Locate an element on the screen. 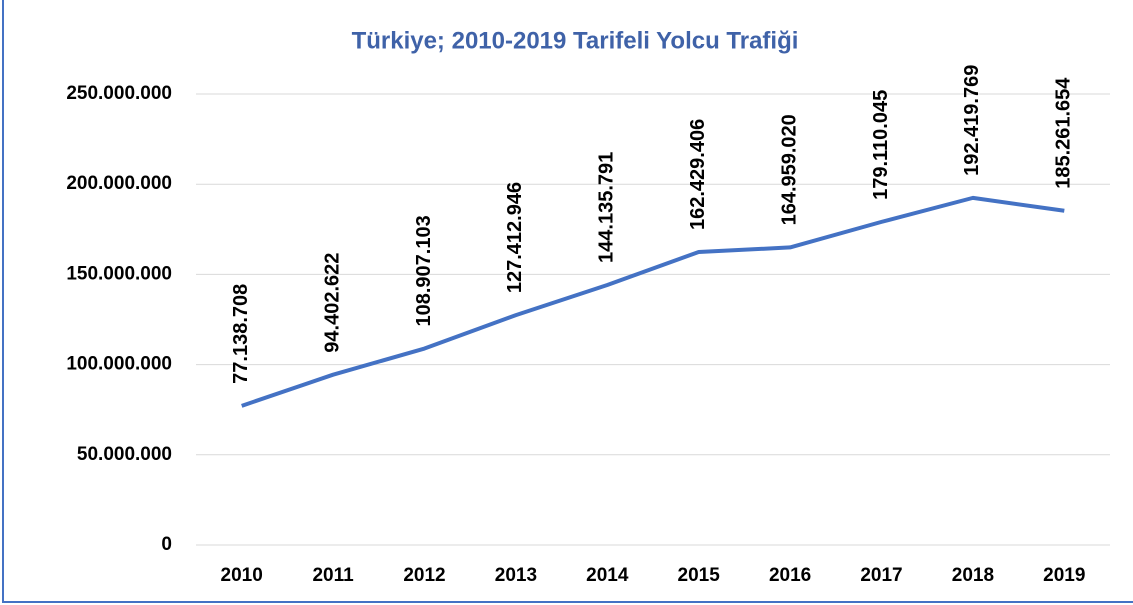  data-label: 77.138.708 is located at coordinates (241, 334).